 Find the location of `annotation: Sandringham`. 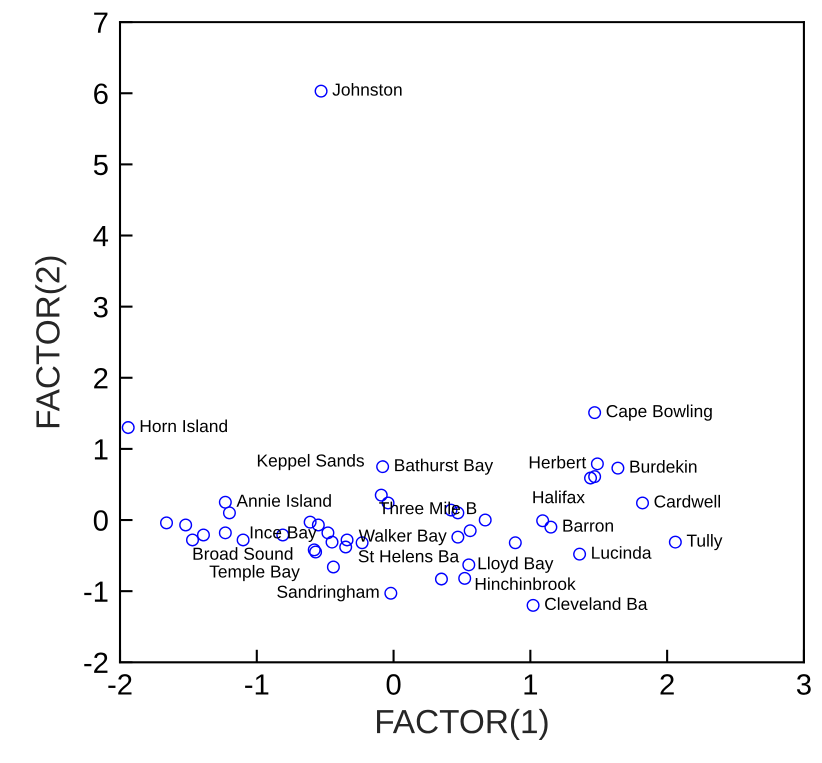

annotation: Sandringham is located at coordinates (328, 593).